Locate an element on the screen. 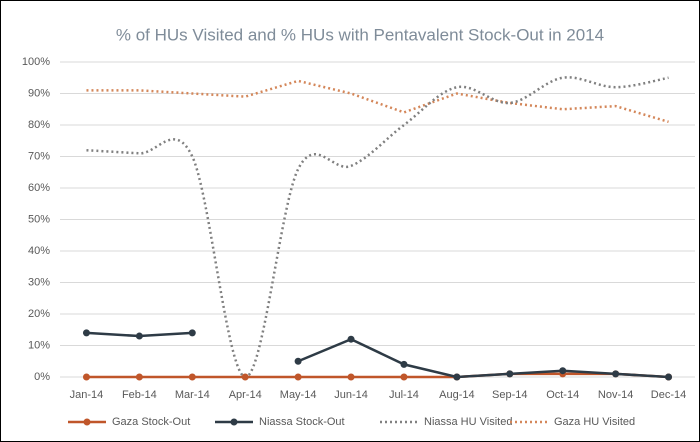 This screenshot has width=700, height=442. y-tick-label: 100% is located at coordinates (36, 62).